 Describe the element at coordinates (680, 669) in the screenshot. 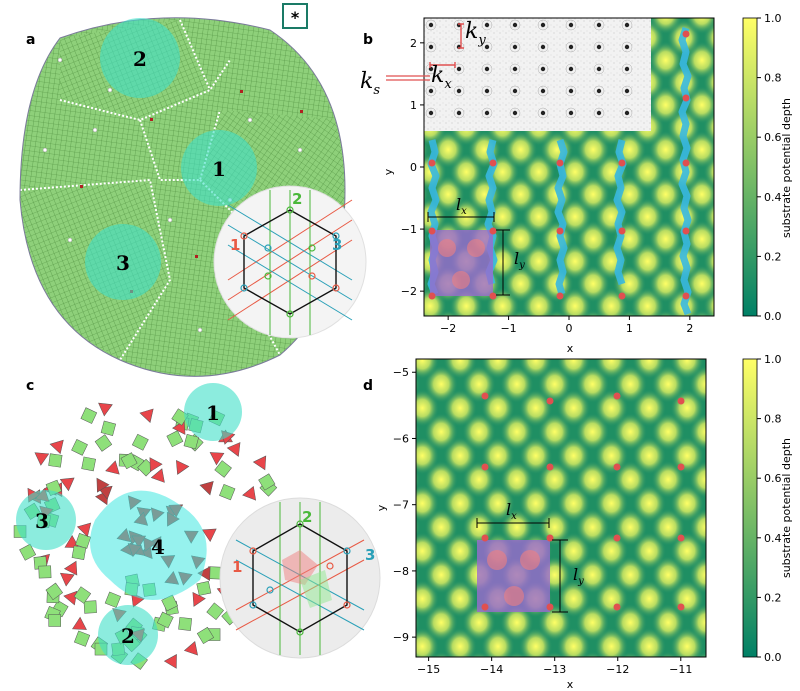

I see `x-tick-label: −11` at that location.